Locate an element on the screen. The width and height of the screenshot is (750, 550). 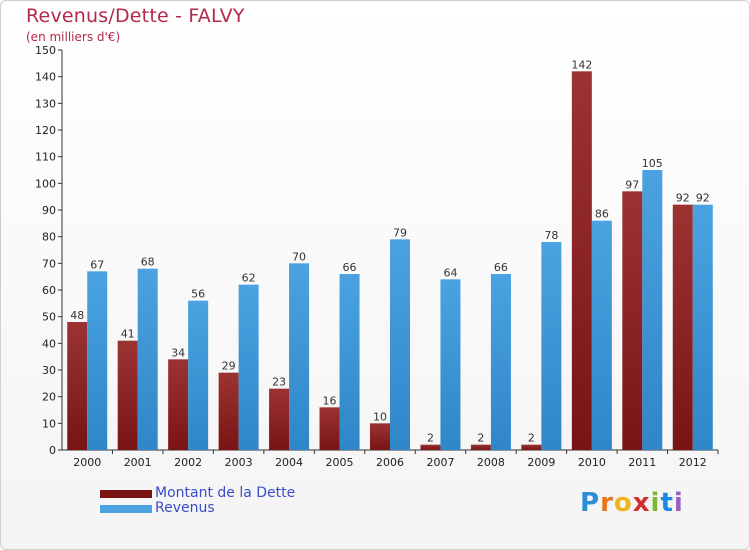
data-label-dette: 48 is located at coordinates (77, 315).